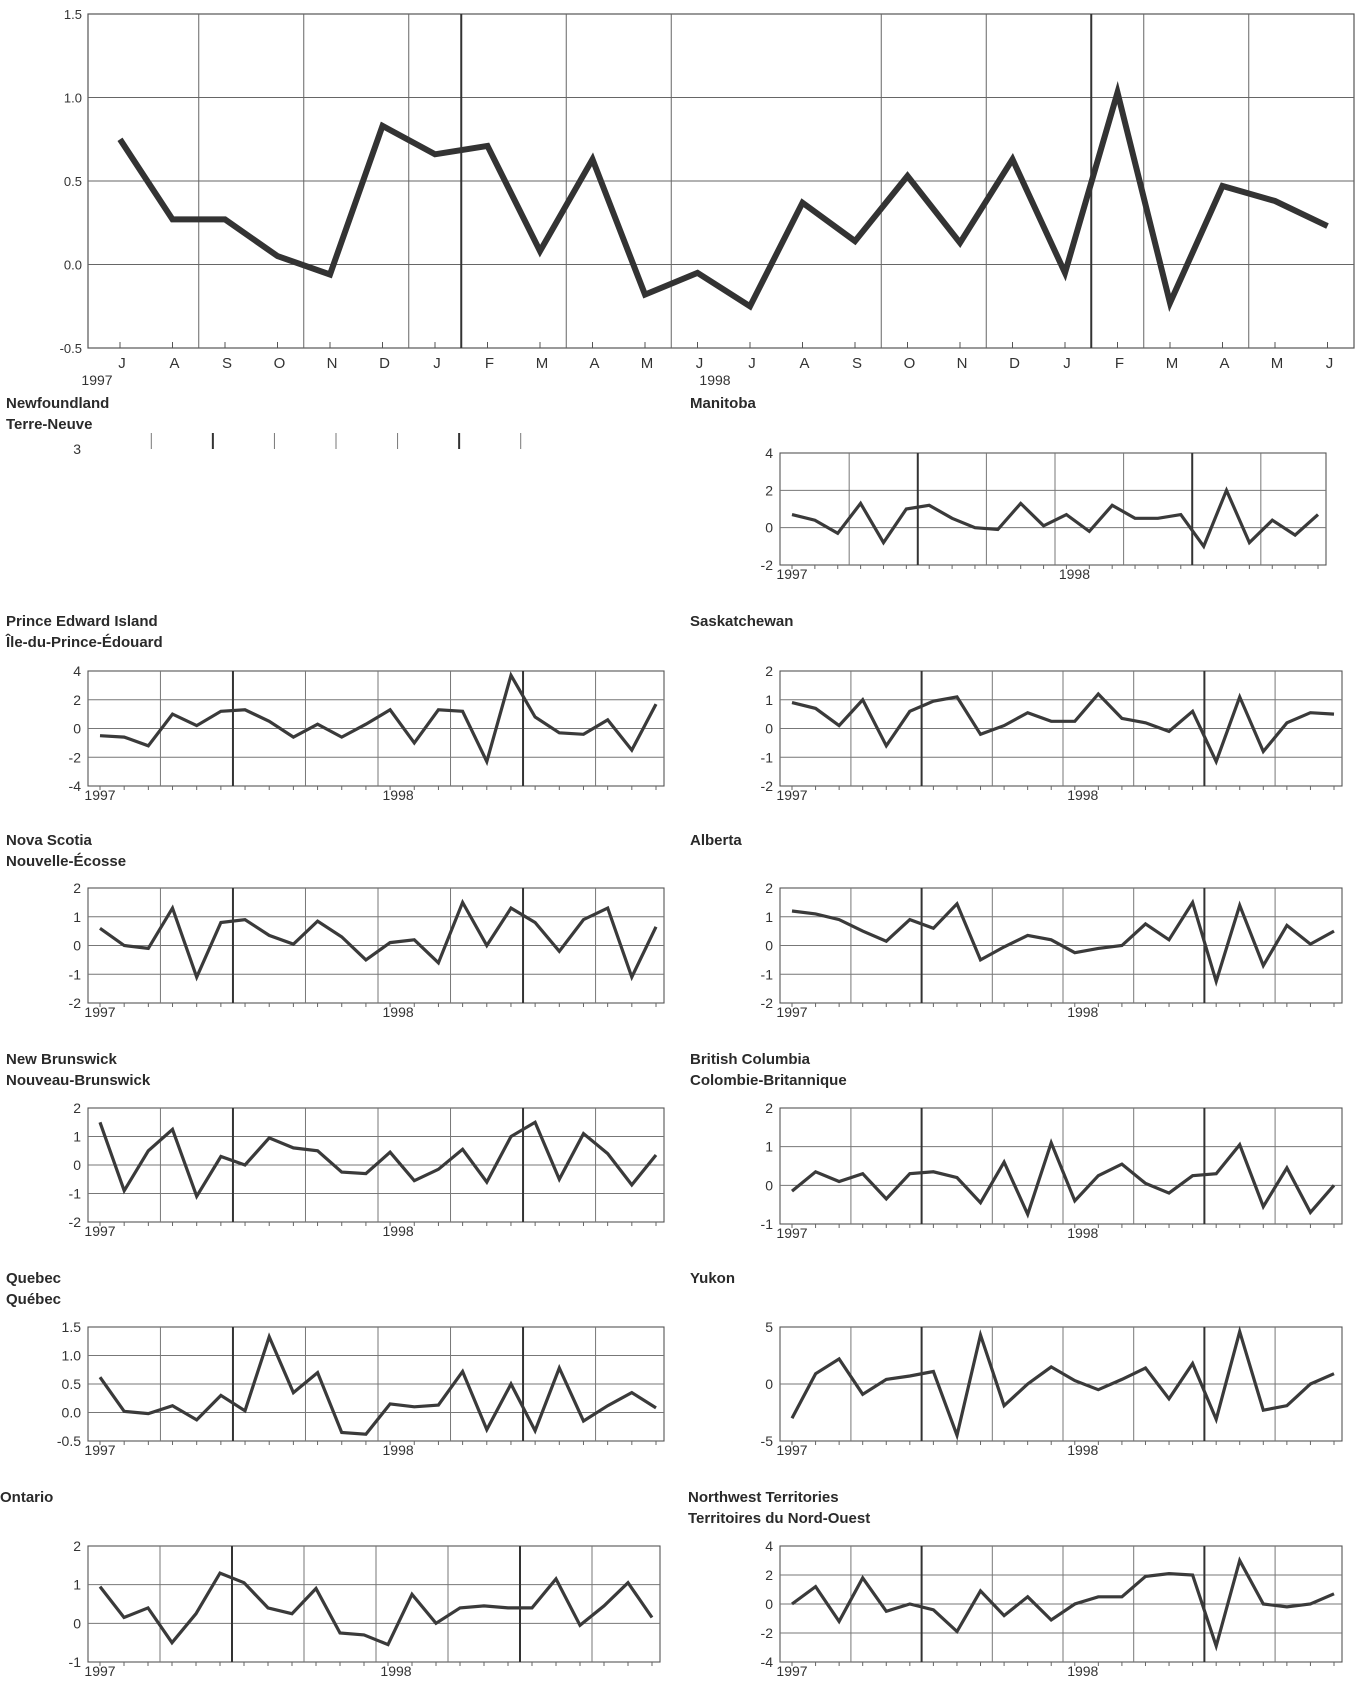 The height and width of the screenshot is (1683, 1362). What do you see at coordinates (77, 671) in the screenshot?
I see `y-tick-label: 4` at bounding box center [77, 671].